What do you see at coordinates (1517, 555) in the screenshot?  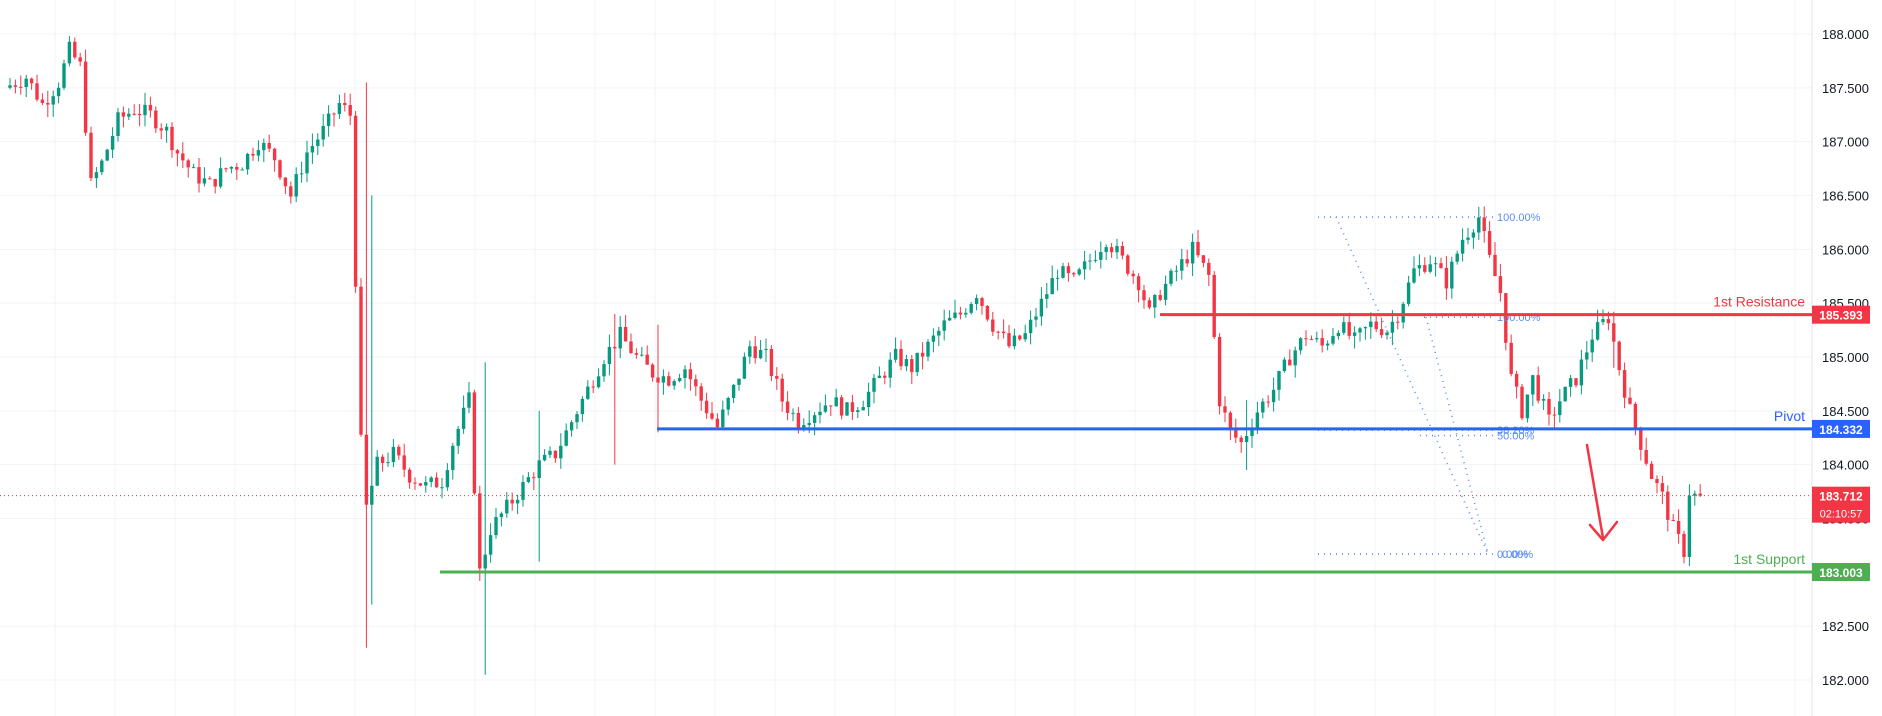 I see `fib-level-label: 0.00%` at bounding box center [1517, 555].